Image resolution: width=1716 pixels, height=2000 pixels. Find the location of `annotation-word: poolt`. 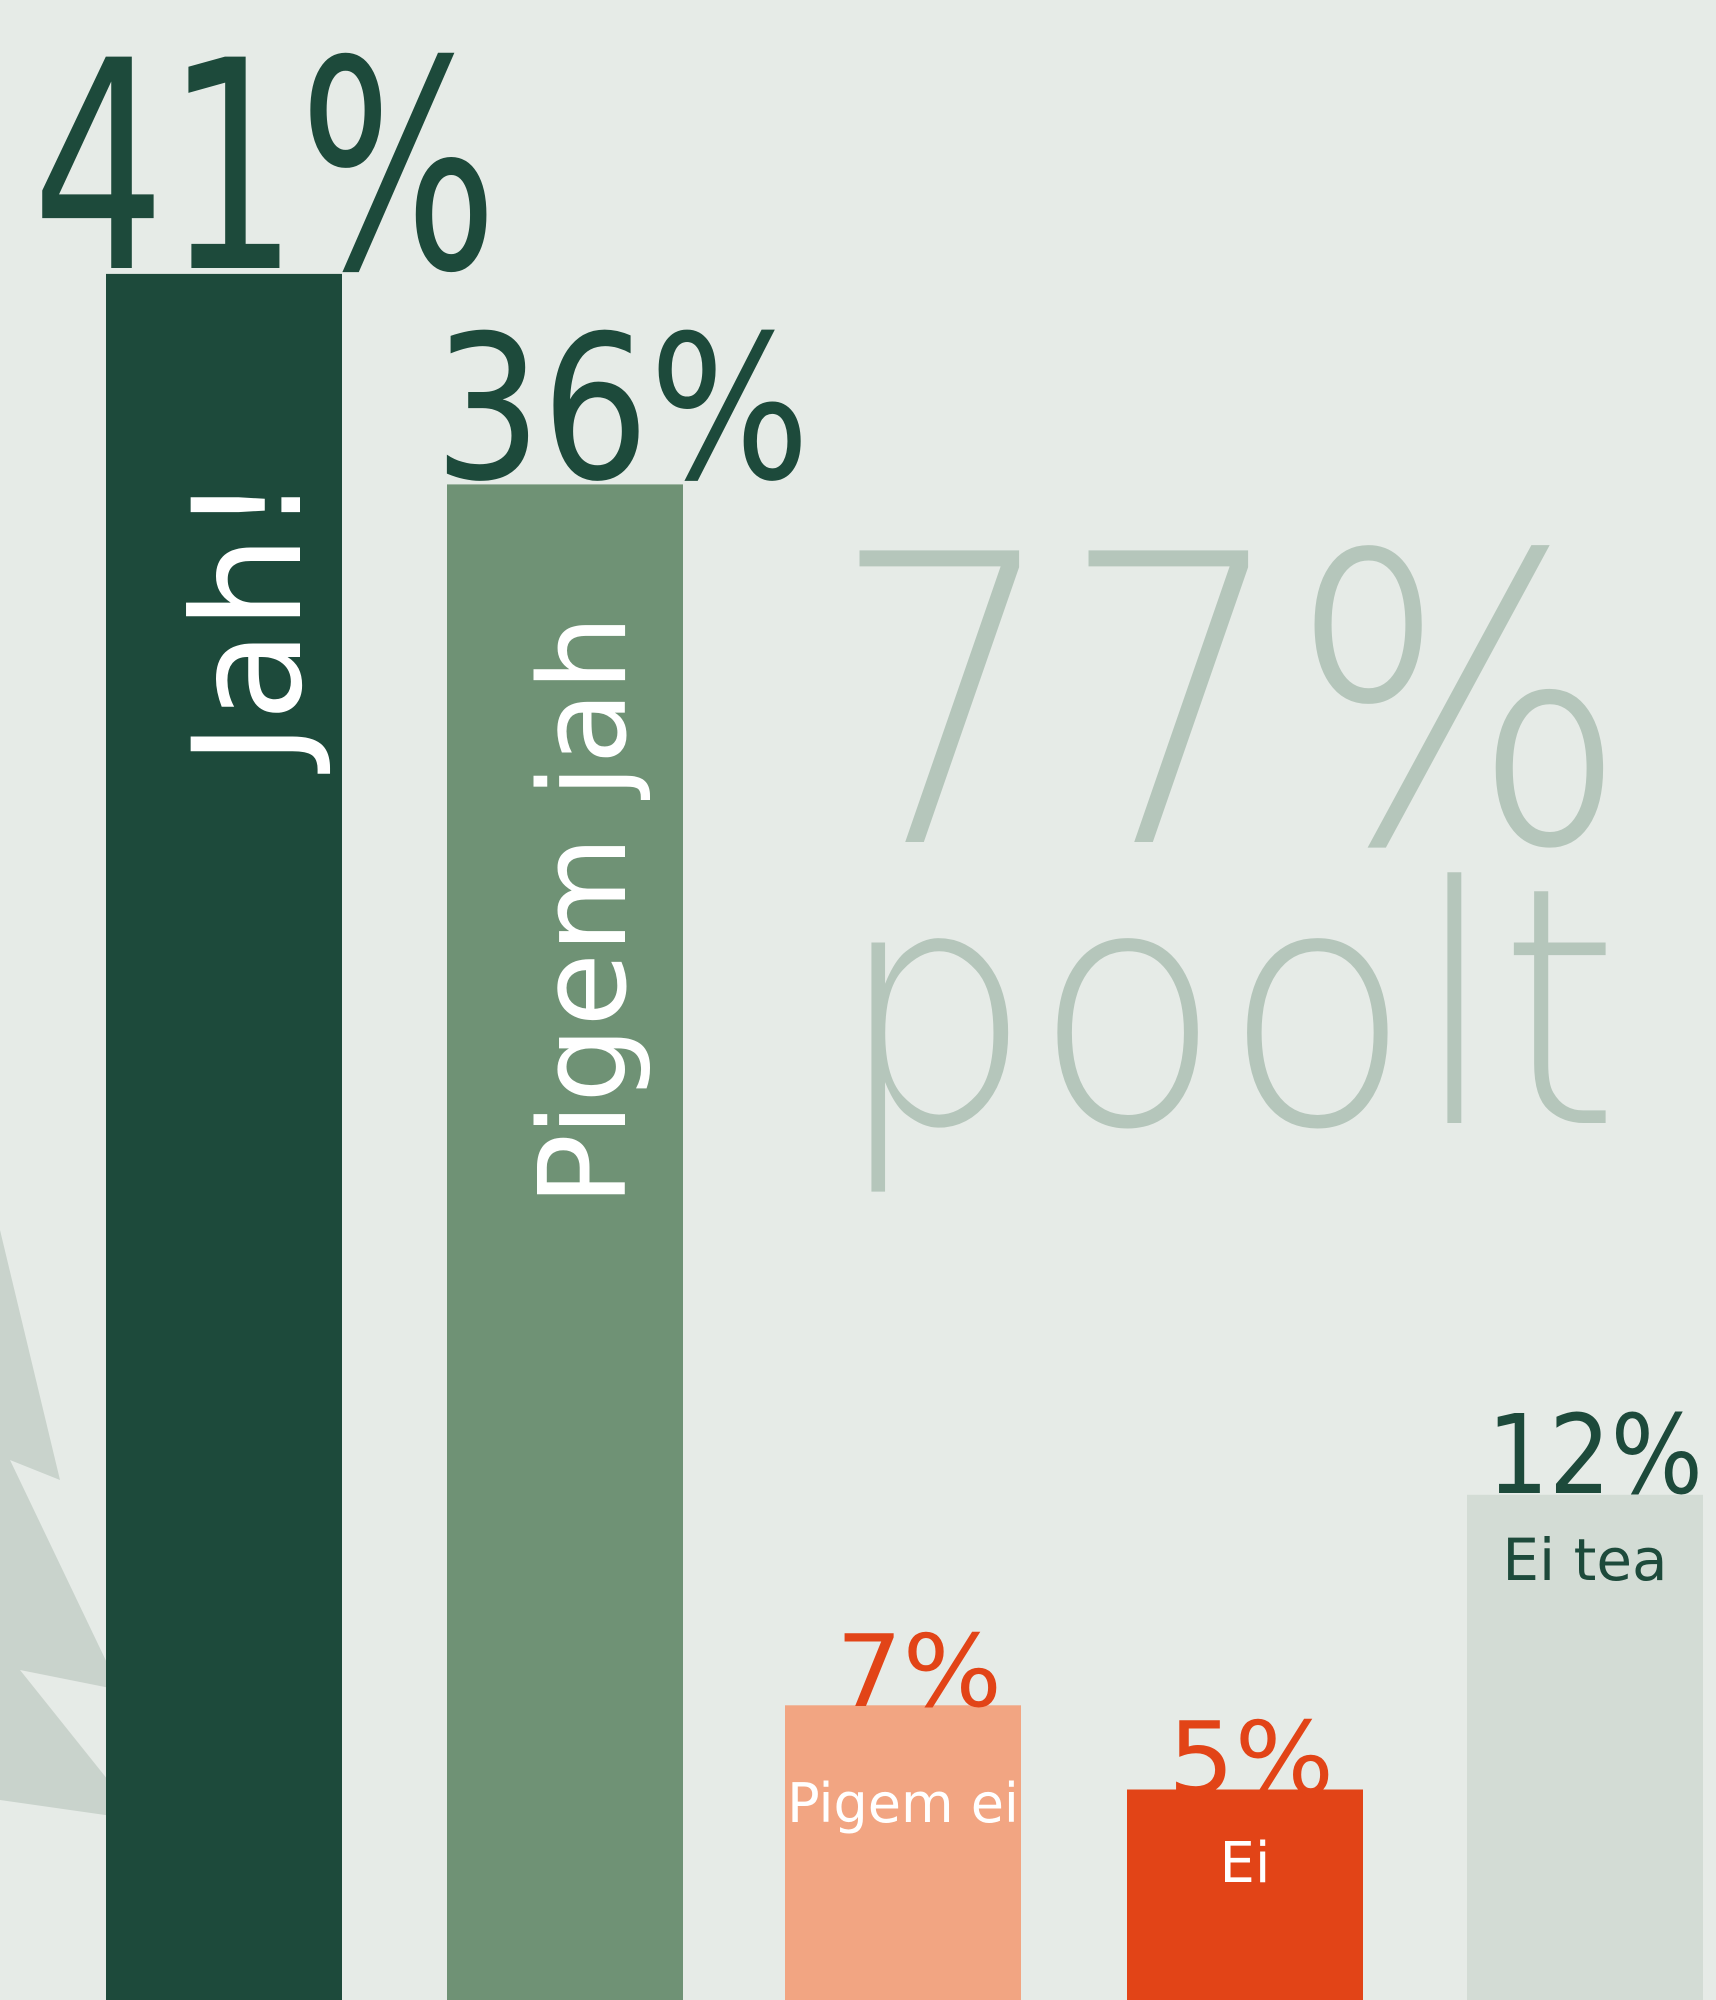

annotation-word: poolt is located at coordinates (1228, 1009).